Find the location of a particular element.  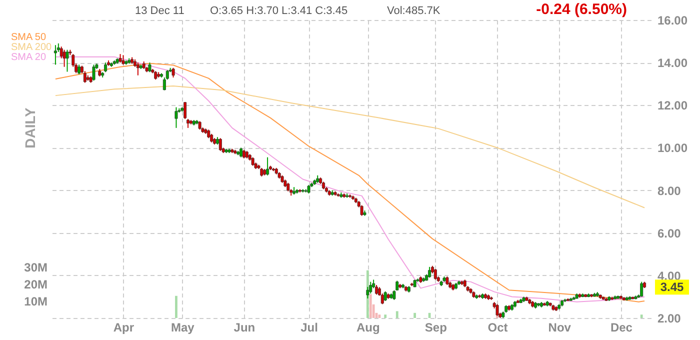

text: SMA 50 is located at coordinates (28, 37).